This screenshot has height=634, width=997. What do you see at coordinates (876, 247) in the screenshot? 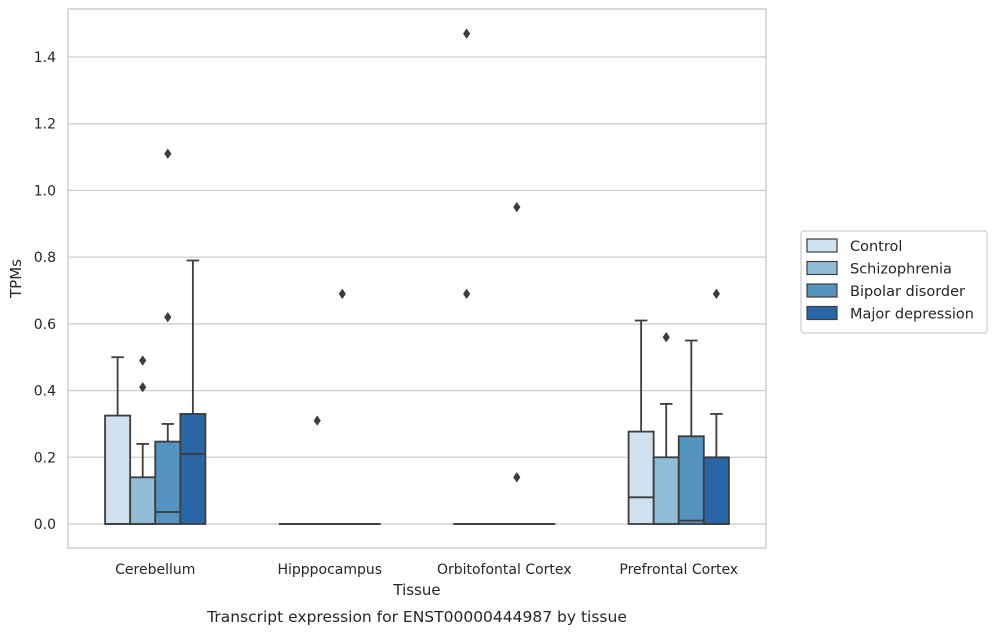
I see `legend-label: Control` at bounding box center [876, 247].